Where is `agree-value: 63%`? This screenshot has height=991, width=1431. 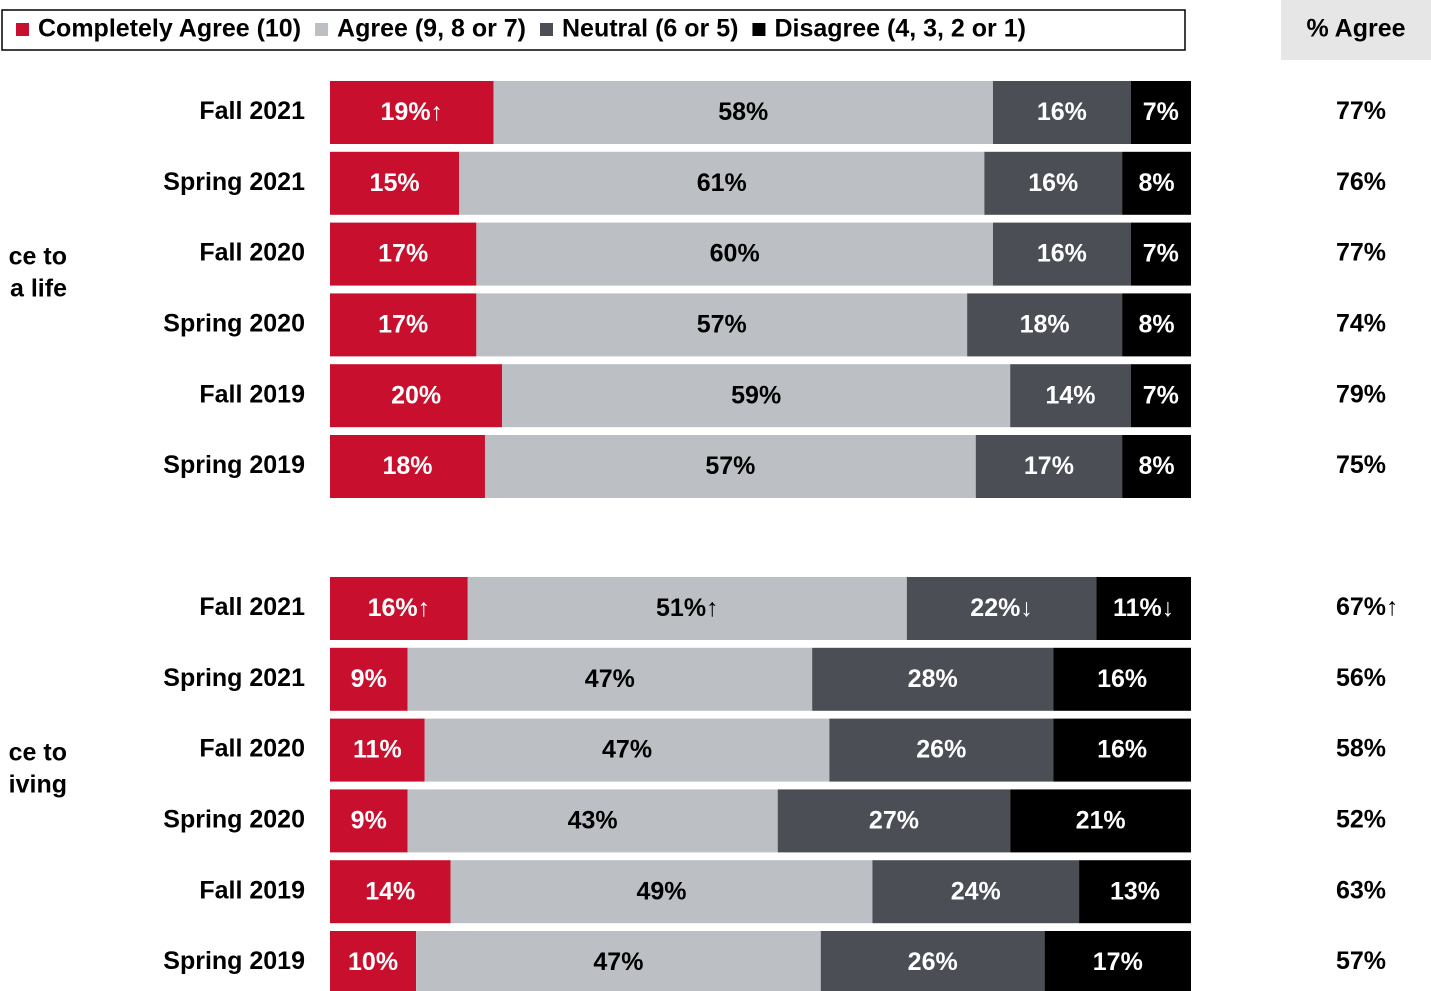 agree-value: 63% is located at coordinates (1361, 890).